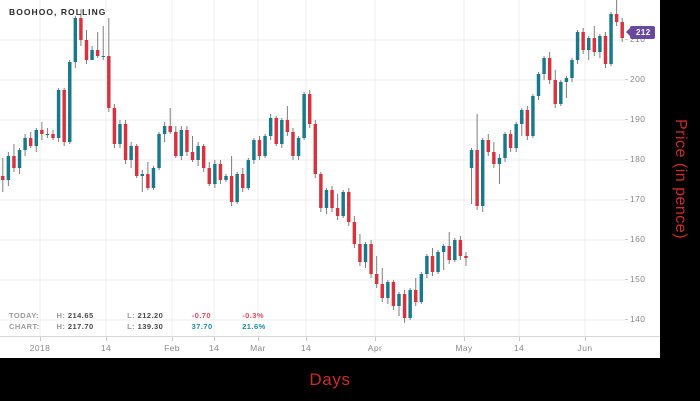  What do you see at coordinates (58, 12) in the screenshot?
I see `page-title: BOOHOO, ROLLING` at bounding box center [58, 12].